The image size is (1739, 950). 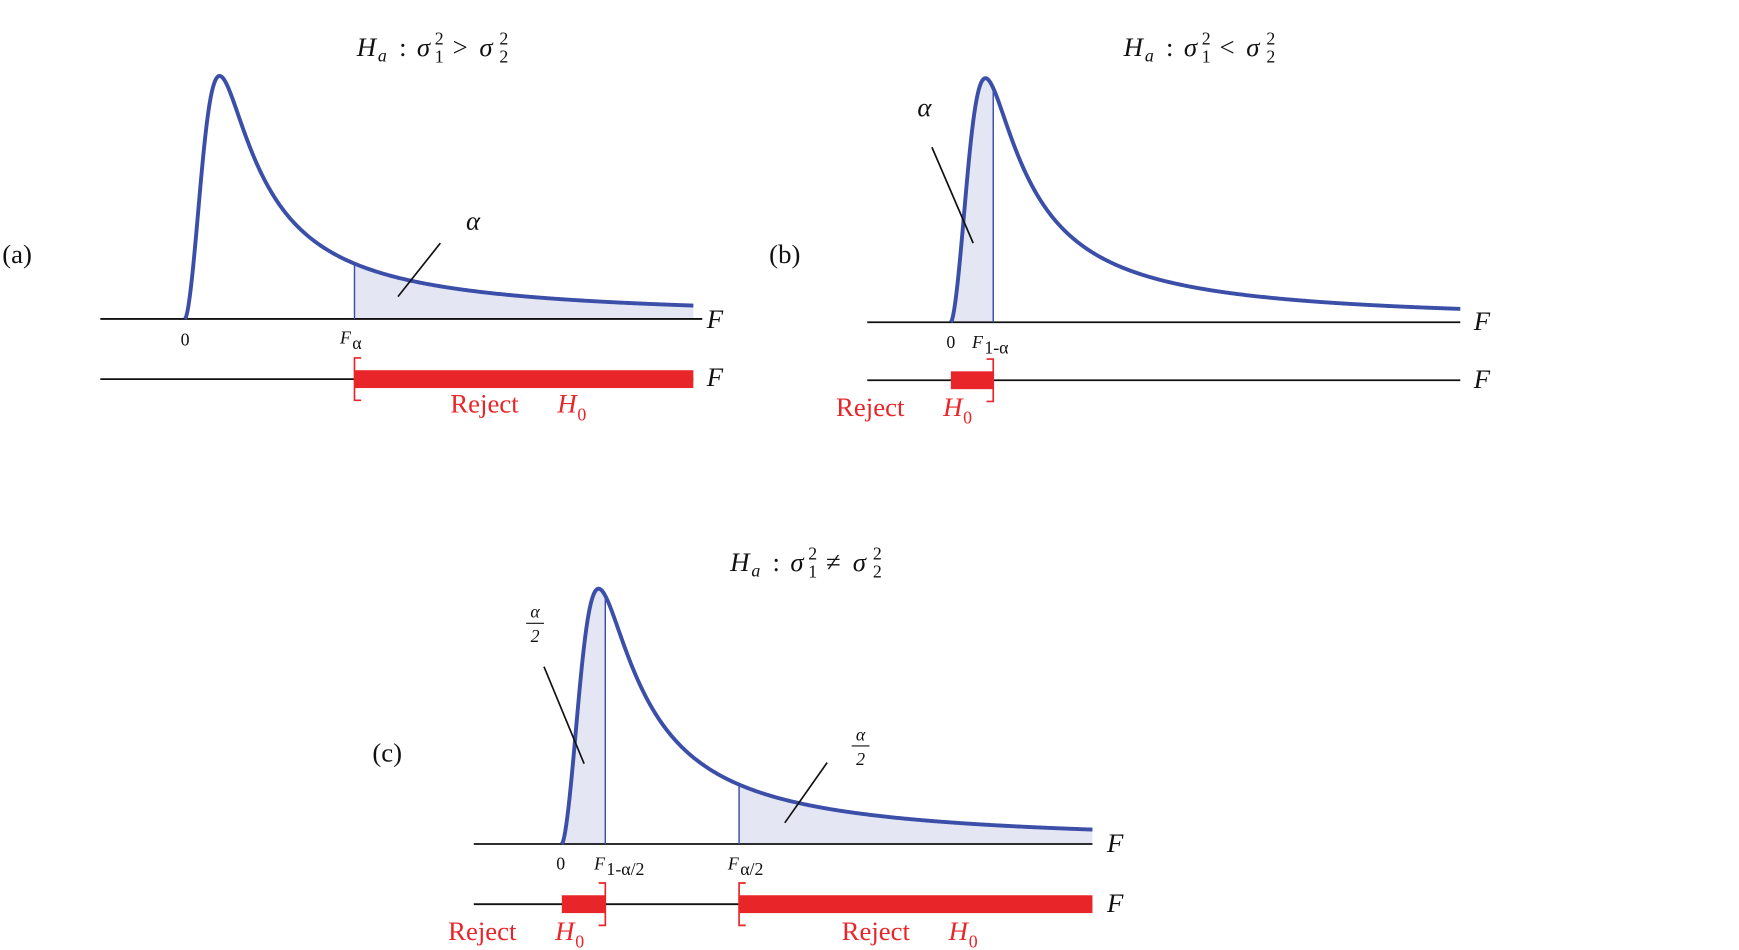 I want to click on panel-label: (c), so click(x=387, y=752).